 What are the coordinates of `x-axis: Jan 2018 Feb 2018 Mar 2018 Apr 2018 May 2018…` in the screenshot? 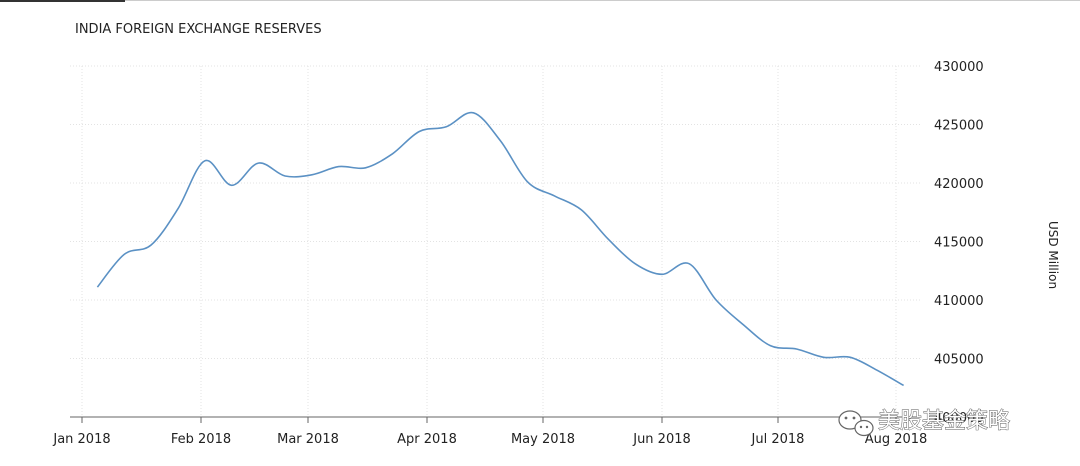 It's located at (490, 431).